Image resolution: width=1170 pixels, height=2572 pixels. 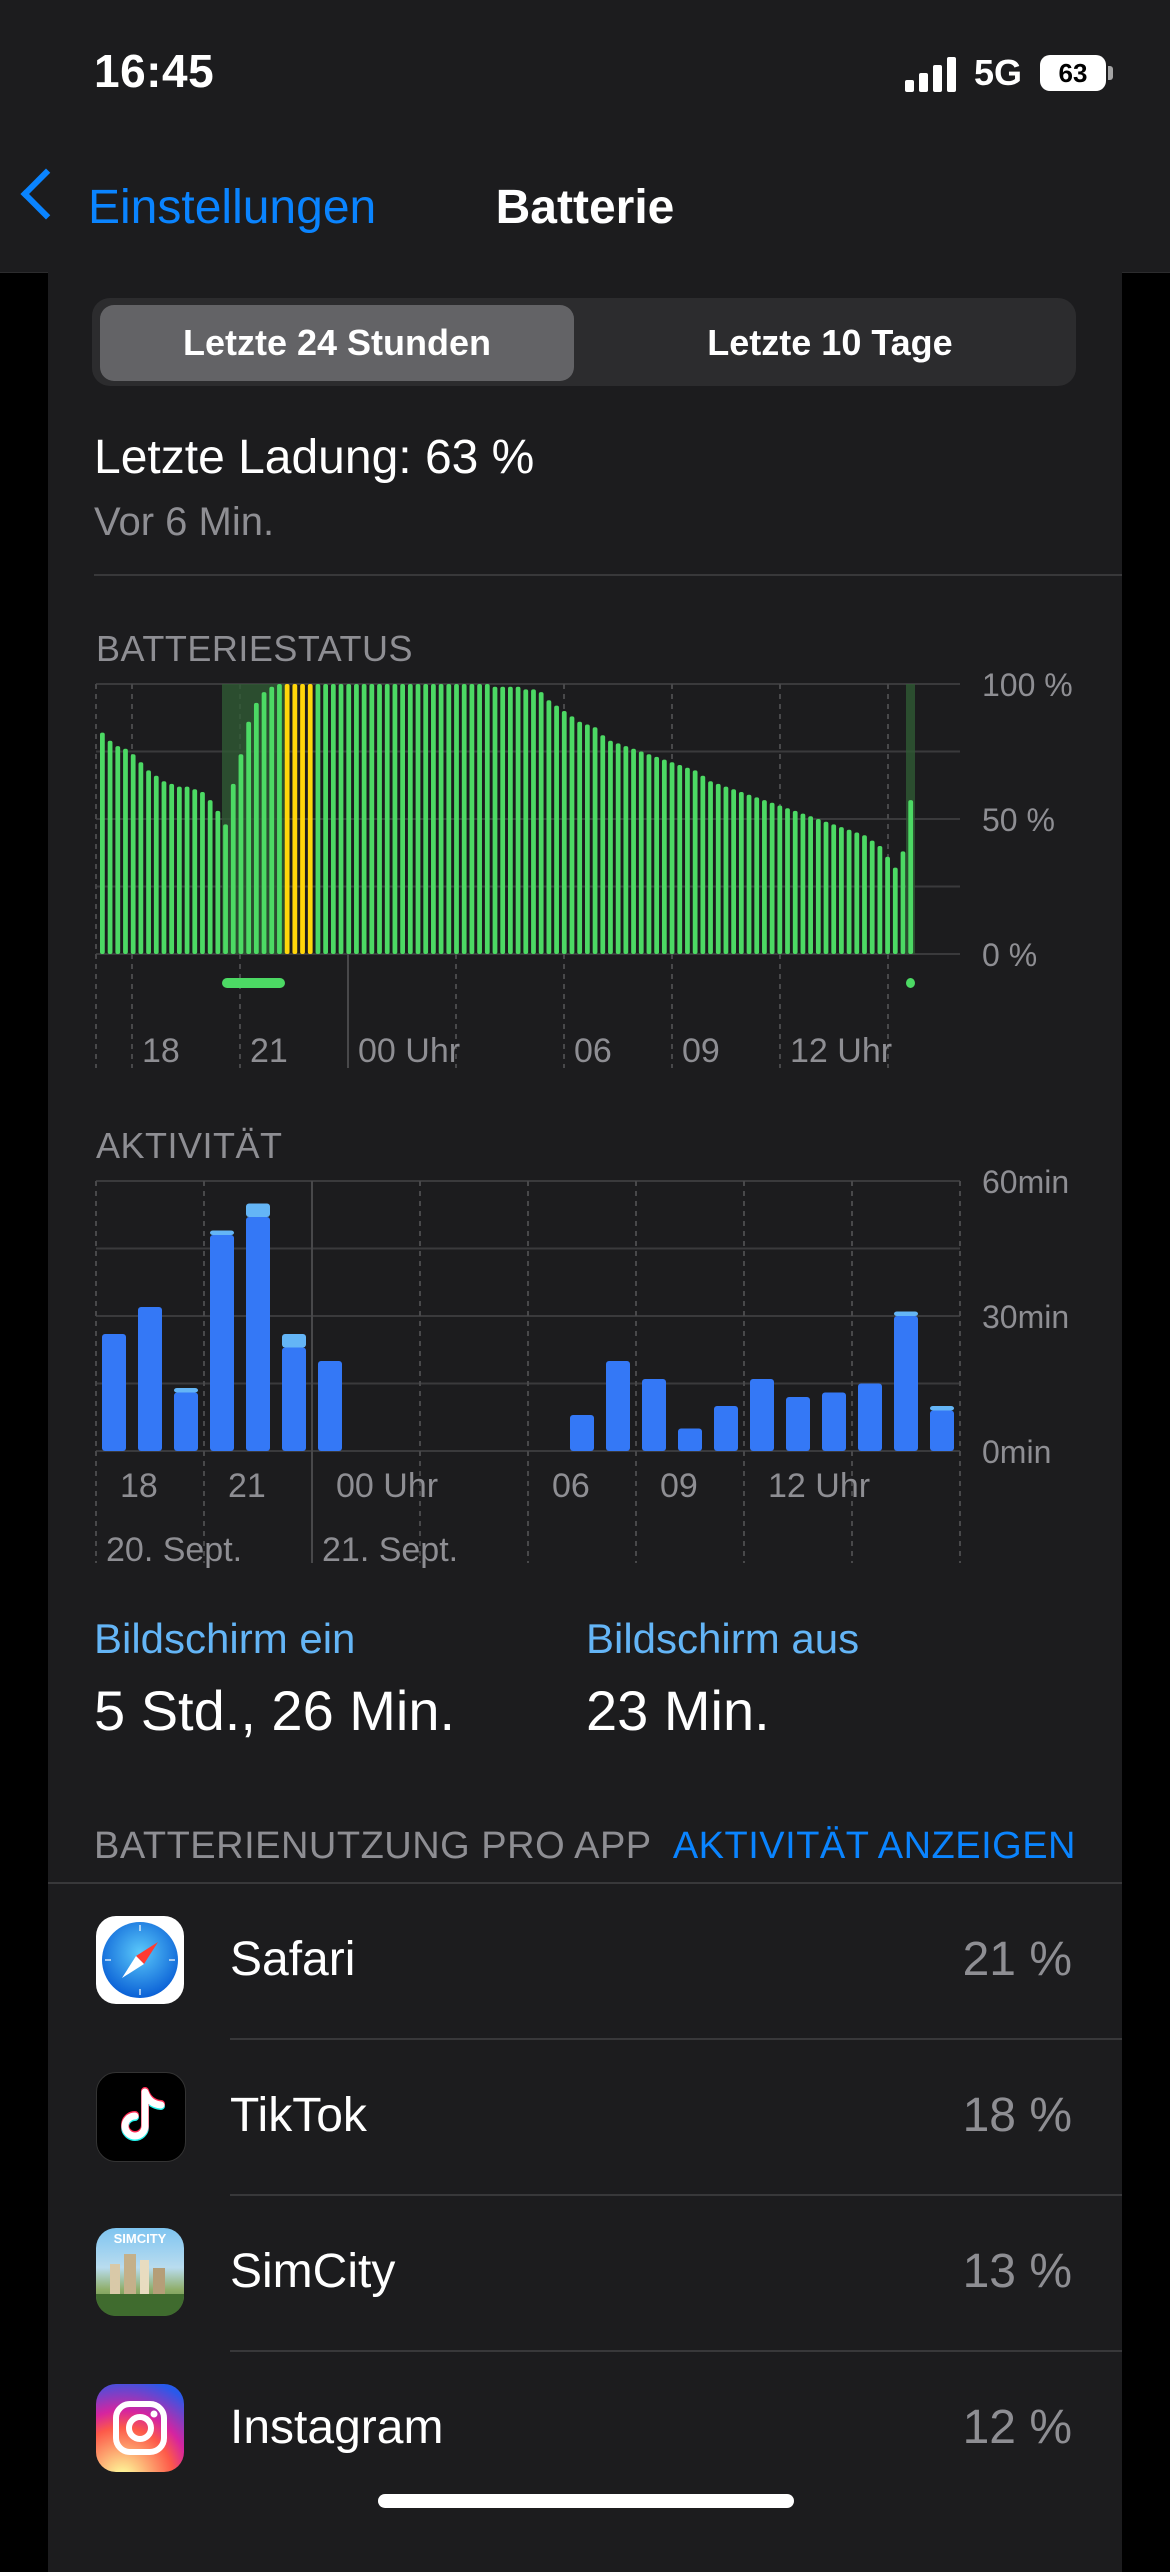 What do you see at coordinates (910, 983) in the screenshot?
I see `charging-indicator` at bounding box center [910, 983].